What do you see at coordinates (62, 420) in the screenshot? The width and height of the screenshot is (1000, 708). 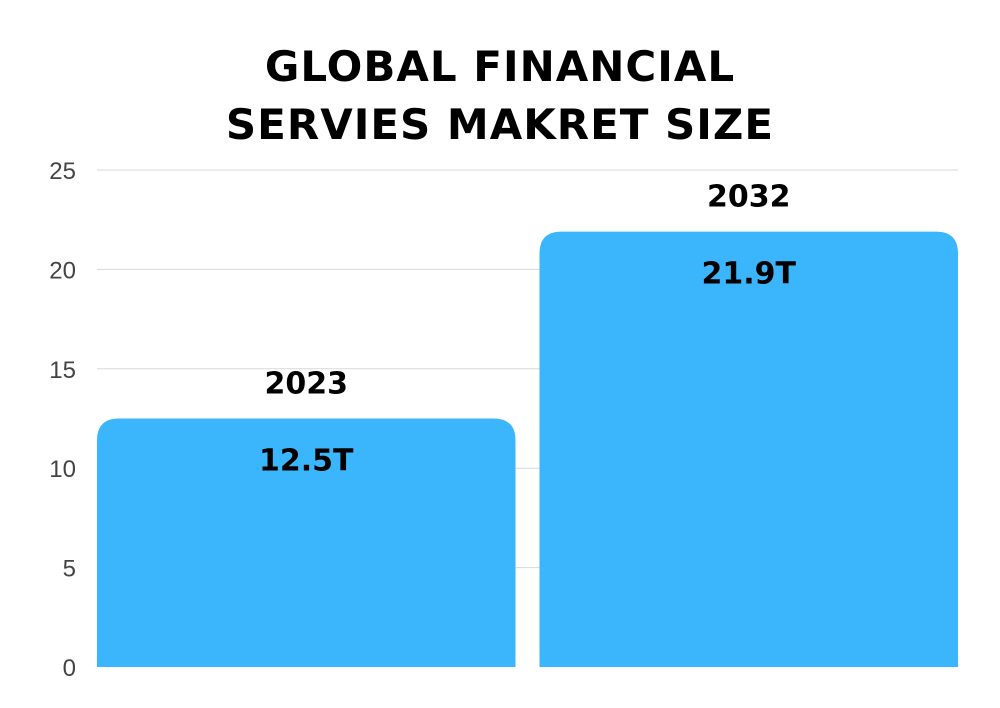 I see `y-axis-ticks: 0 5 10 15 20 25` at bounding box center [62, 420].